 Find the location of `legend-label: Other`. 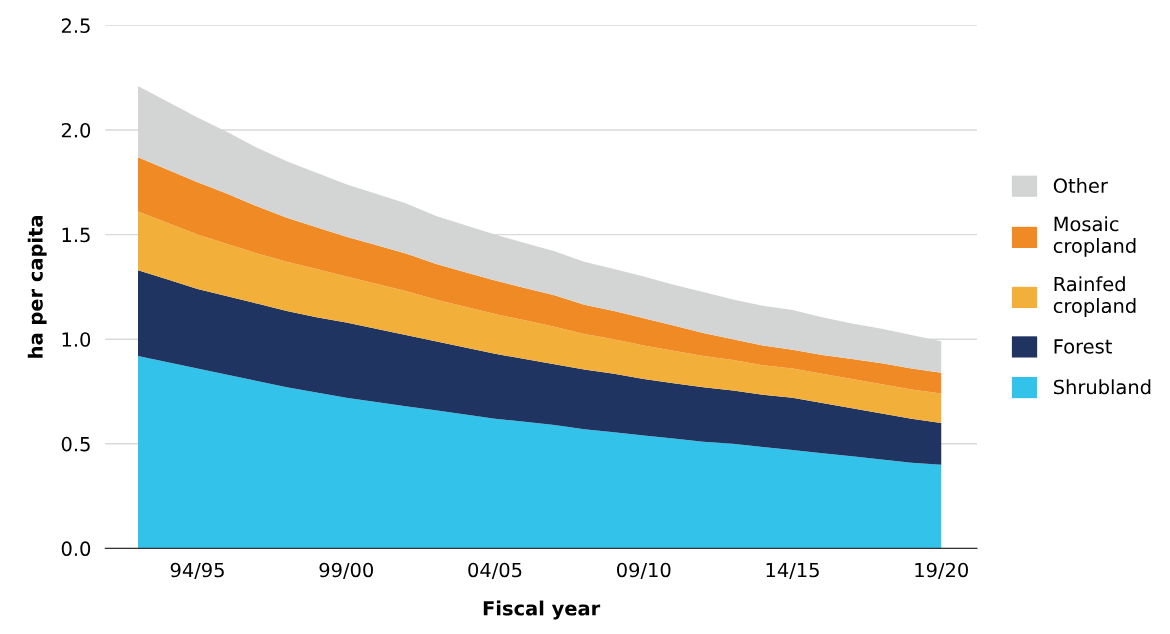

legend-label: Other is located at coordinates (1080, 185).